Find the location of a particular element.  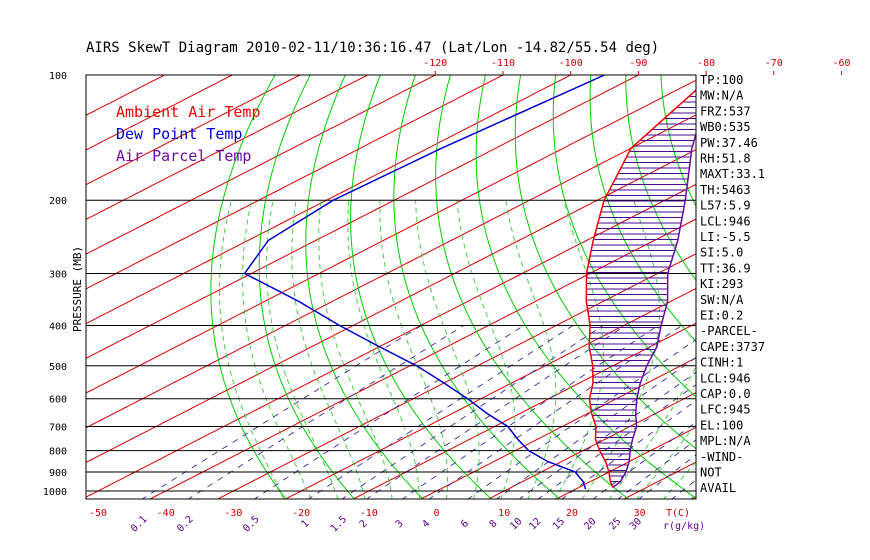

pressure-tick-label: 700 is located at coordinates (58, 428).